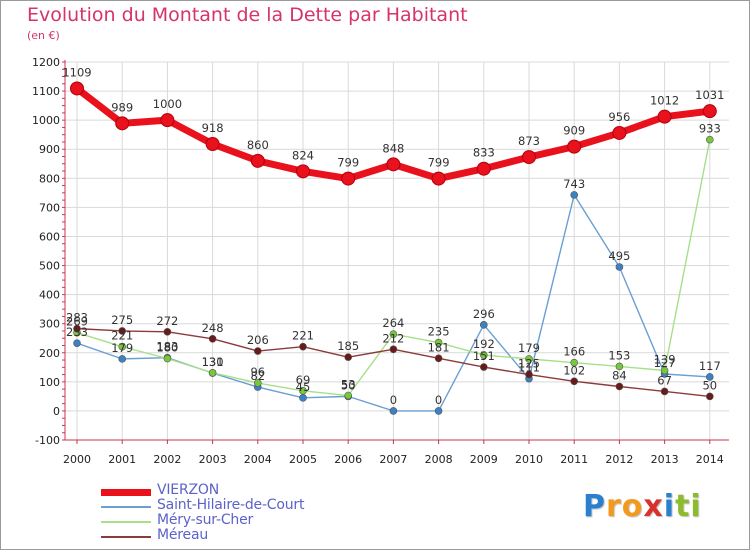  Describe the element at coordinates (484, 153) in the screenshot. I see `data-label: 833` at that location.